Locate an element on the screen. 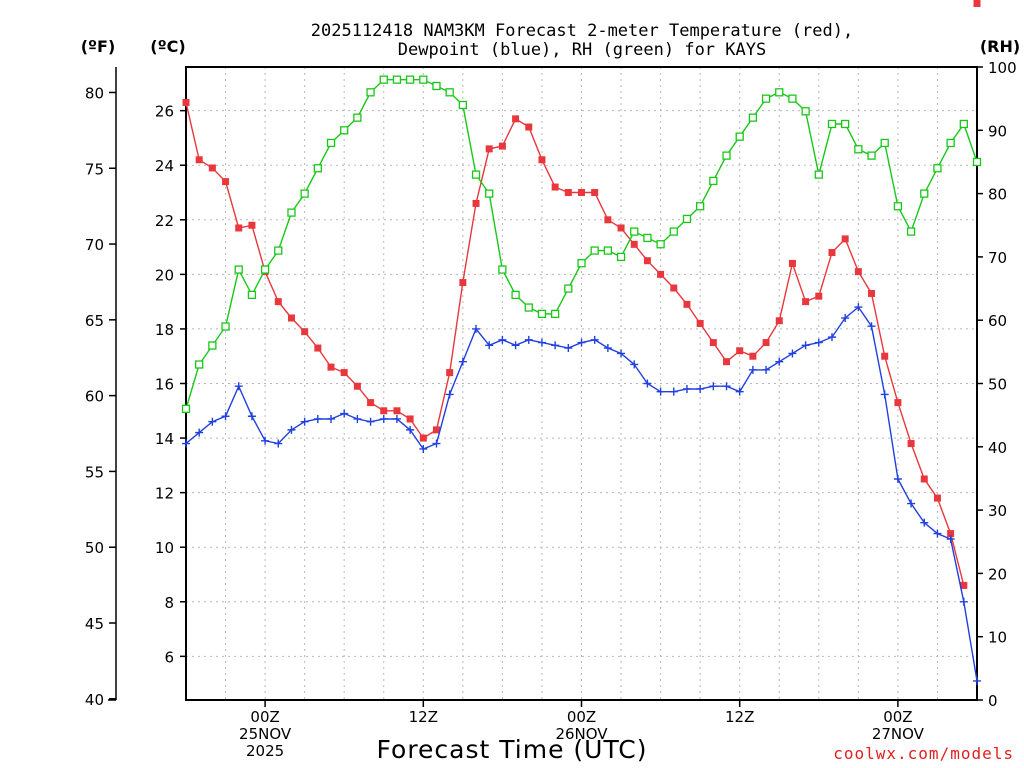  x-tick-label: 00Z is located at coordinates (897, 717).